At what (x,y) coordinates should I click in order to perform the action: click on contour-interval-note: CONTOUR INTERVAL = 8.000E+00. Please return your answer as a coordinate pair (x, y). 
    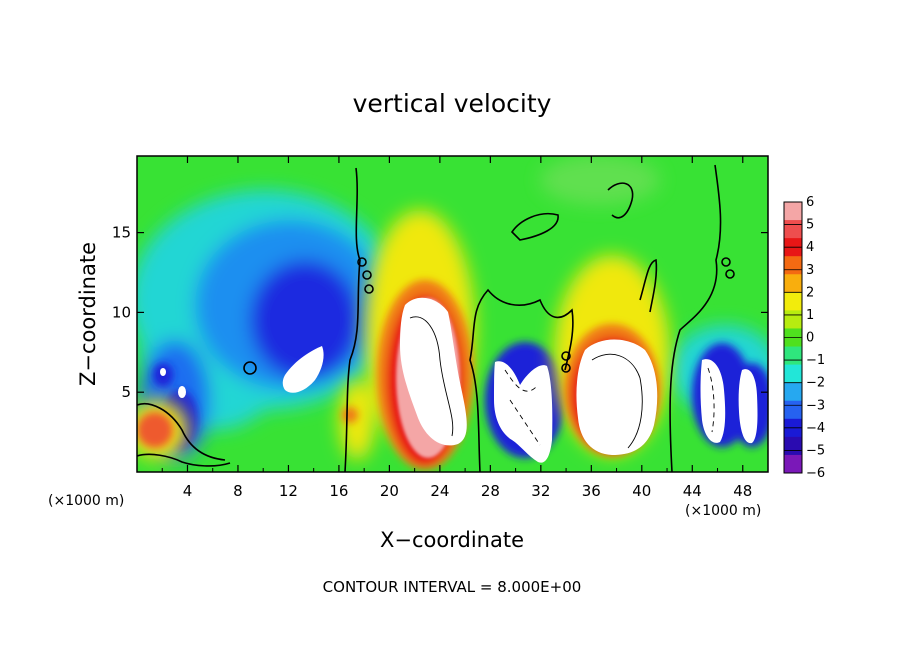
    Looking at the image, I should click on (452, 587).